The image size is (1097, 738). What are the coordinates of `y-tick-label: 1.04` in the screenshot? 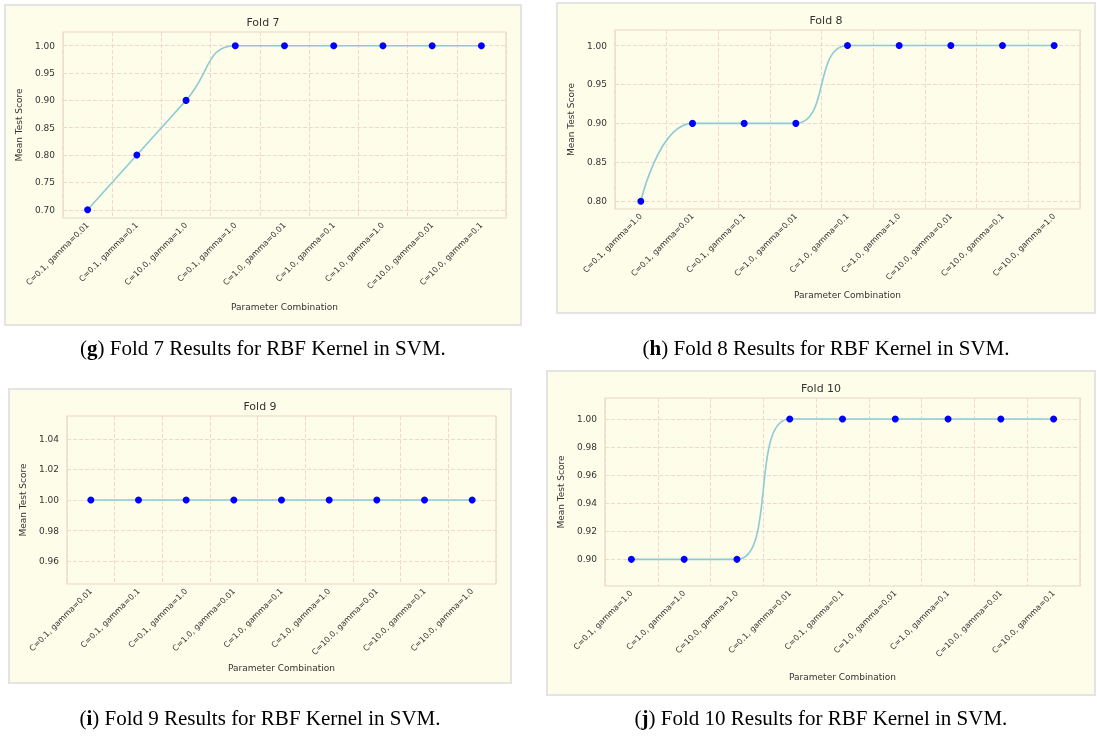 It's located at (49, 438).